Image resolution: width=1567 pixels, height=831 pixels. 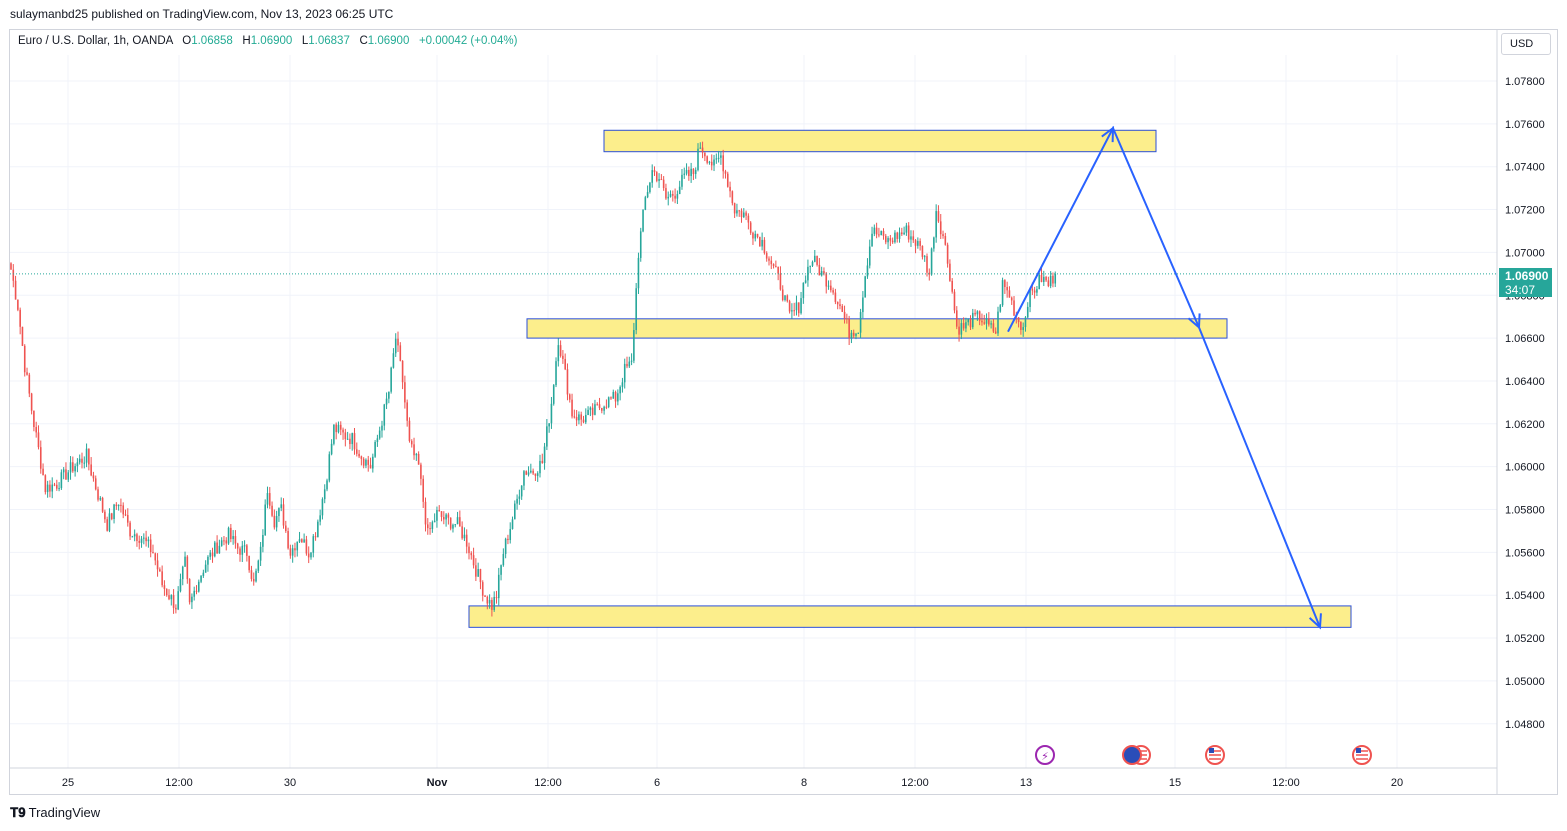 What do you see at coordinates (1525, 725) in the screenshot?
I see `price-tick-label: 1.04800` at bounding box center [1525, 725].